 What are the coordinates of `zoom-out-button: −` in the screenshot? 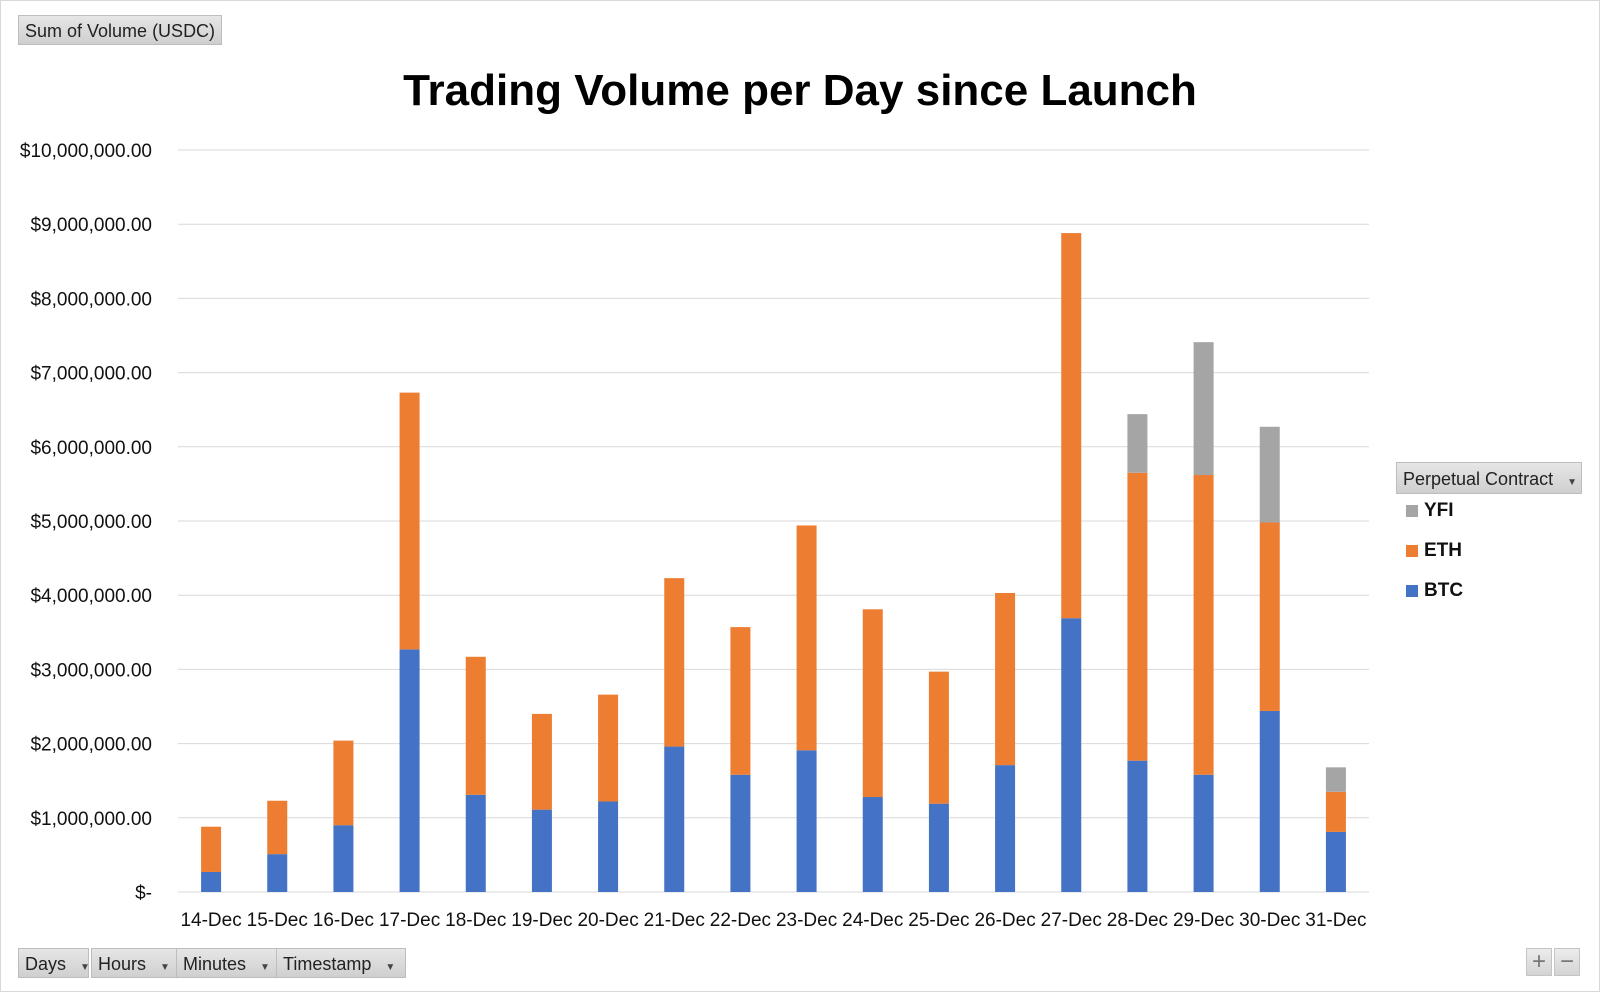 It's located at (1567, 962).